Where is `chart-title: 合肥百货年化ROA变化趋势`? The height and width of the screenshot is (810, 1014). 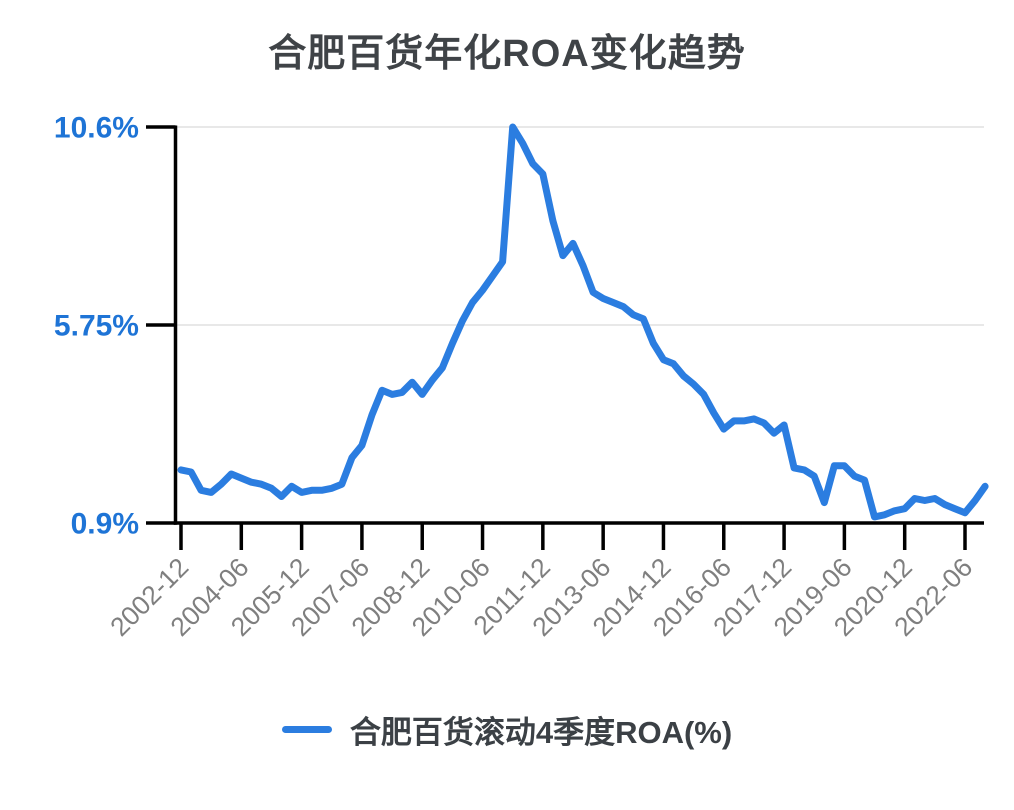
chart-title: 合肥百货年化ROA变化趋势 is located at coordinates (507, 54).